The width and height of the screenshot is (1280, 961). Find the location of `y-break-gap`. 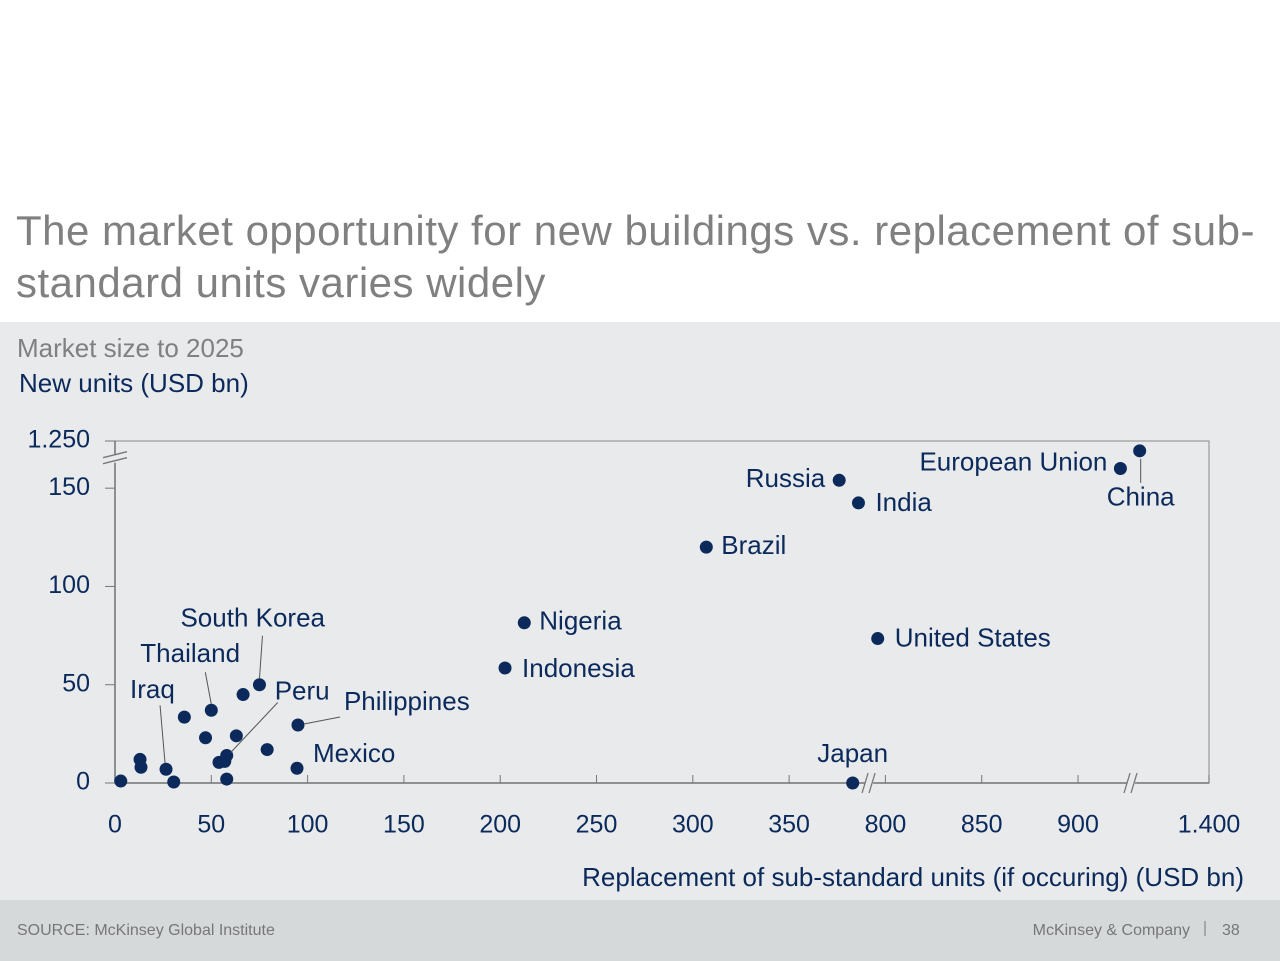

y-break-gap is located at coordinates (115, 458).